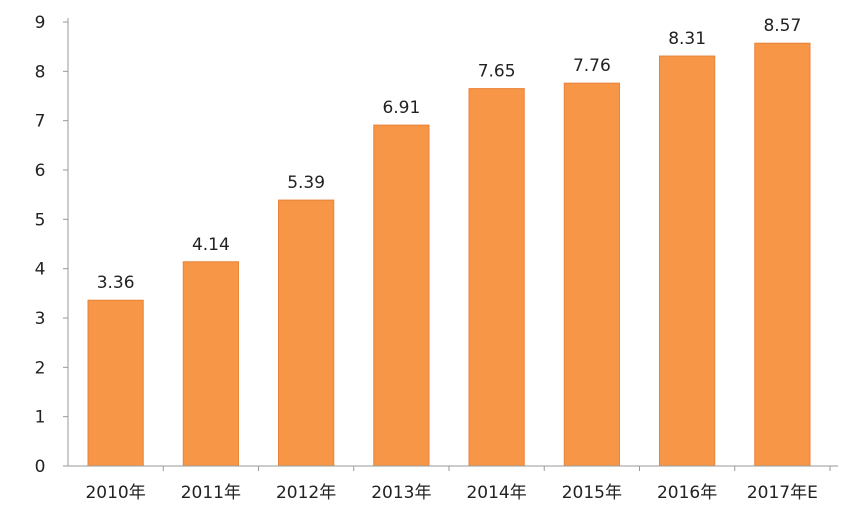  What do you see at coordinates (211, 245) in the screenshot?
I see `data-label: 4.14` at bounding box center [211, 245].